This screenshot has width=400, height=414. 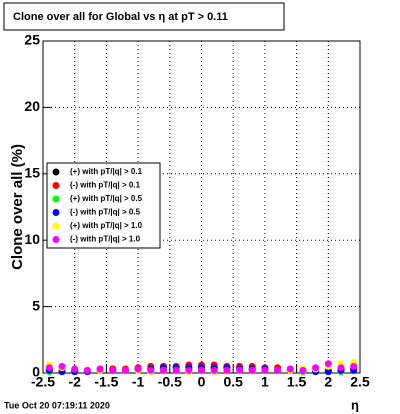 I want to click on legend-label: (+) with pT/|q| > 0.5, so click(x=106, y=198).